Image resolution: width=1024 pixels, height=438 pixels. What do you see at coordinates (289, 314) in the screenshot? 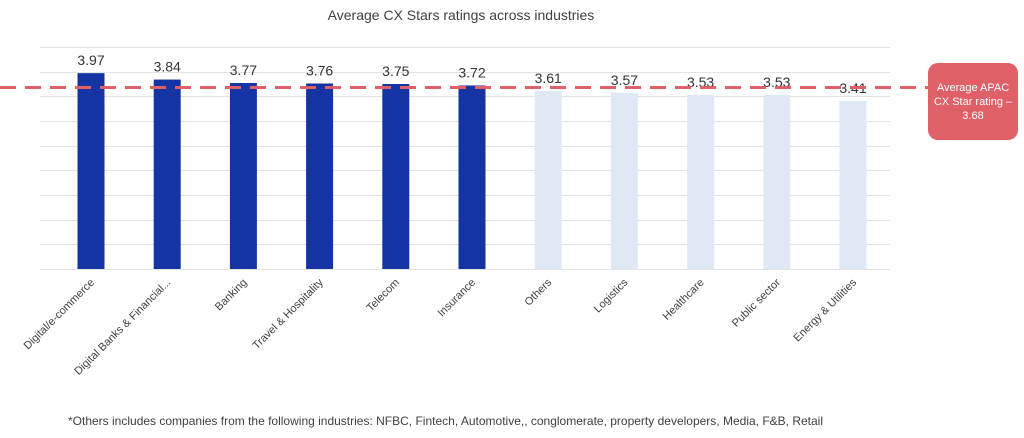
I see `category-label: Travel & Hospitality` at bounding box center [289, 314].